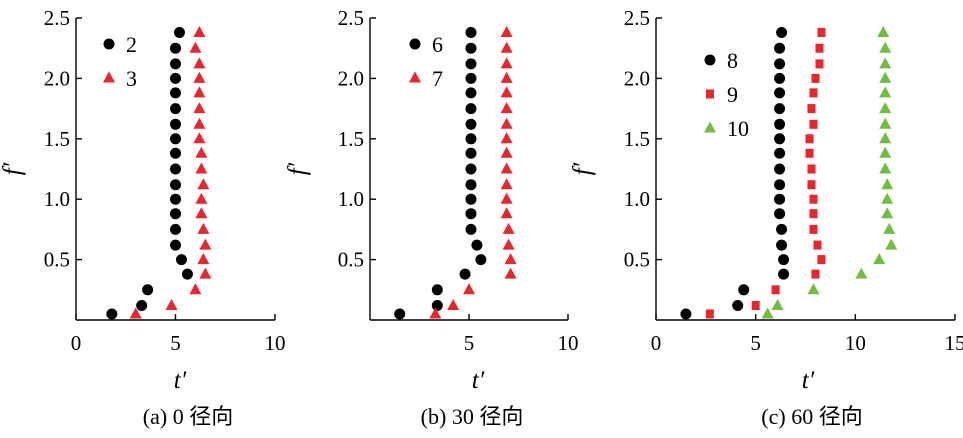  Describe the element at coordinates (755, 343) in the screenshot. I see `x-tick-label: 5` at that location.